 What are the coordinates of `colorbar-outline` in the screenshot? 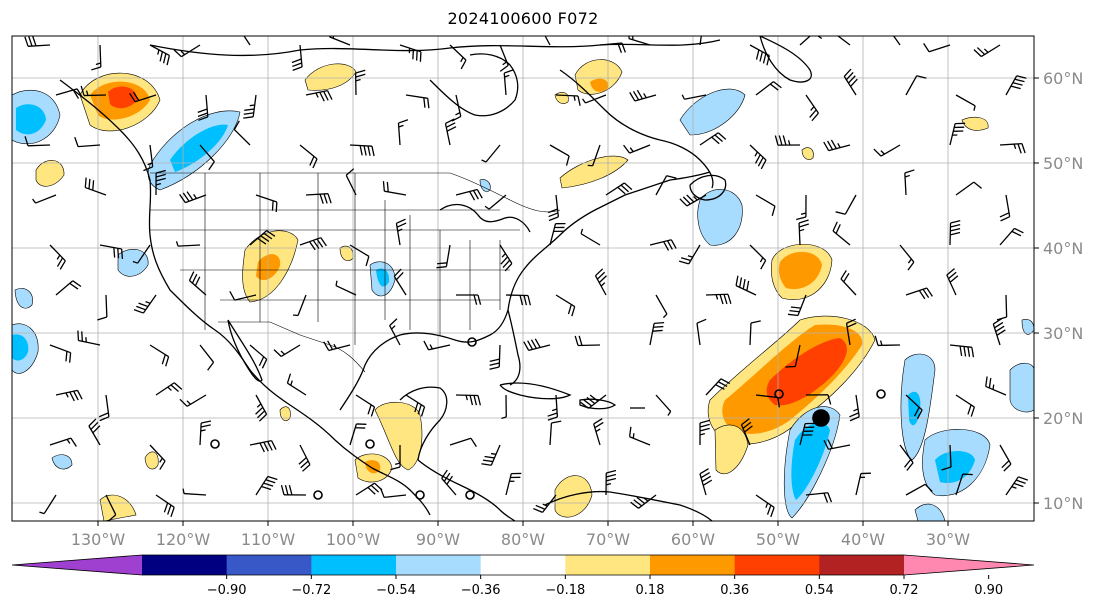 It's located at (523, 565).